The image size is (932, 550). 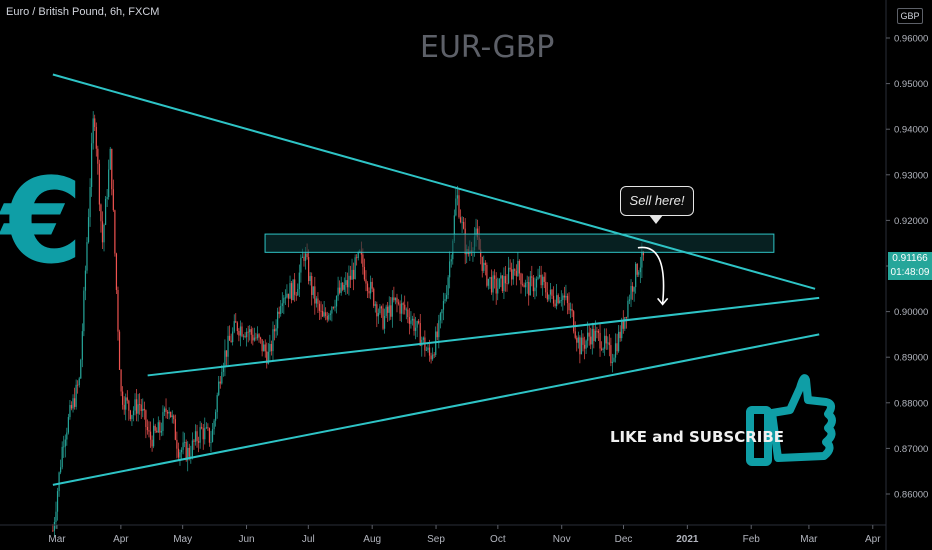 I want to click on current-price: 0.91166, so click(x=910, y=259).